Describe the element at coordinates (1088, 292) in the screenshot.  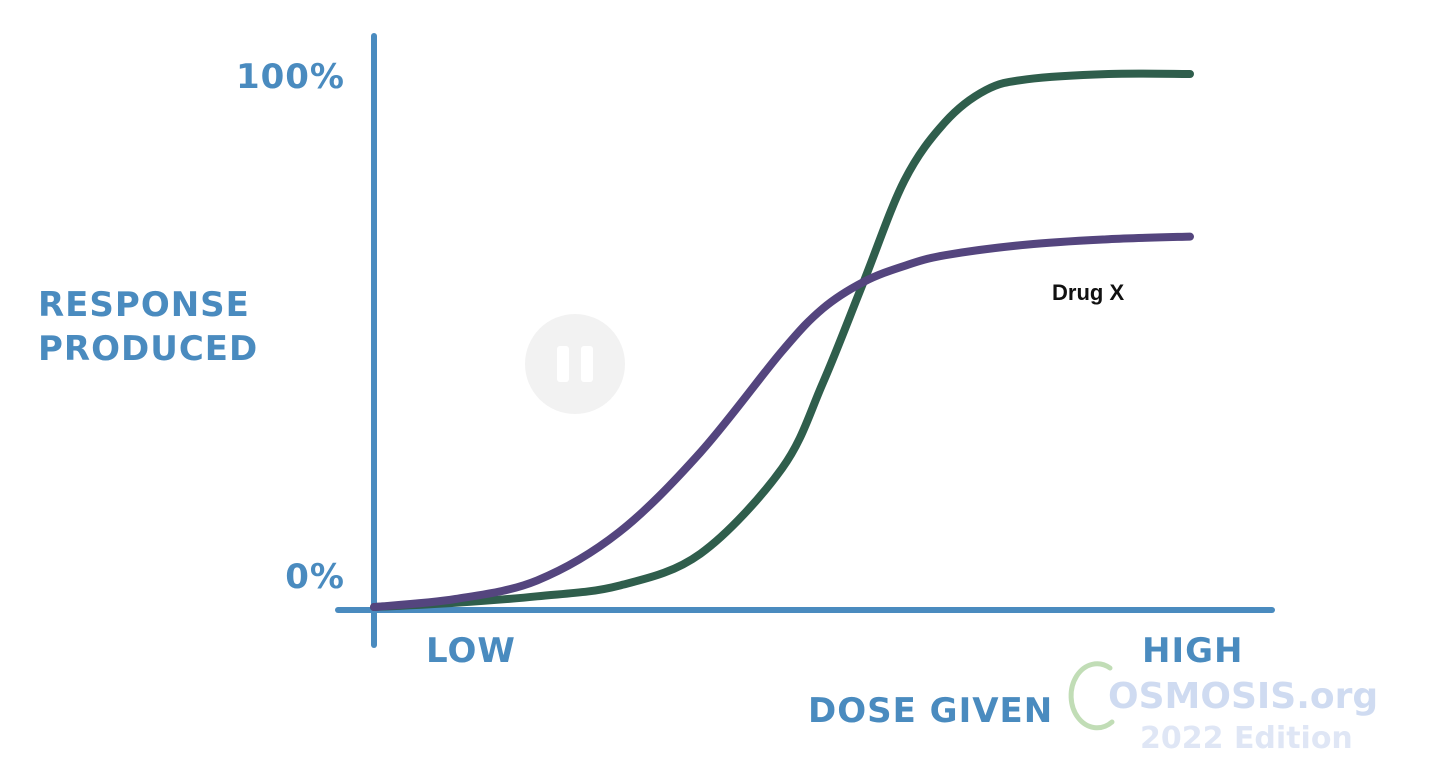
I see `series-label-drug-x: Drug X` at that location.